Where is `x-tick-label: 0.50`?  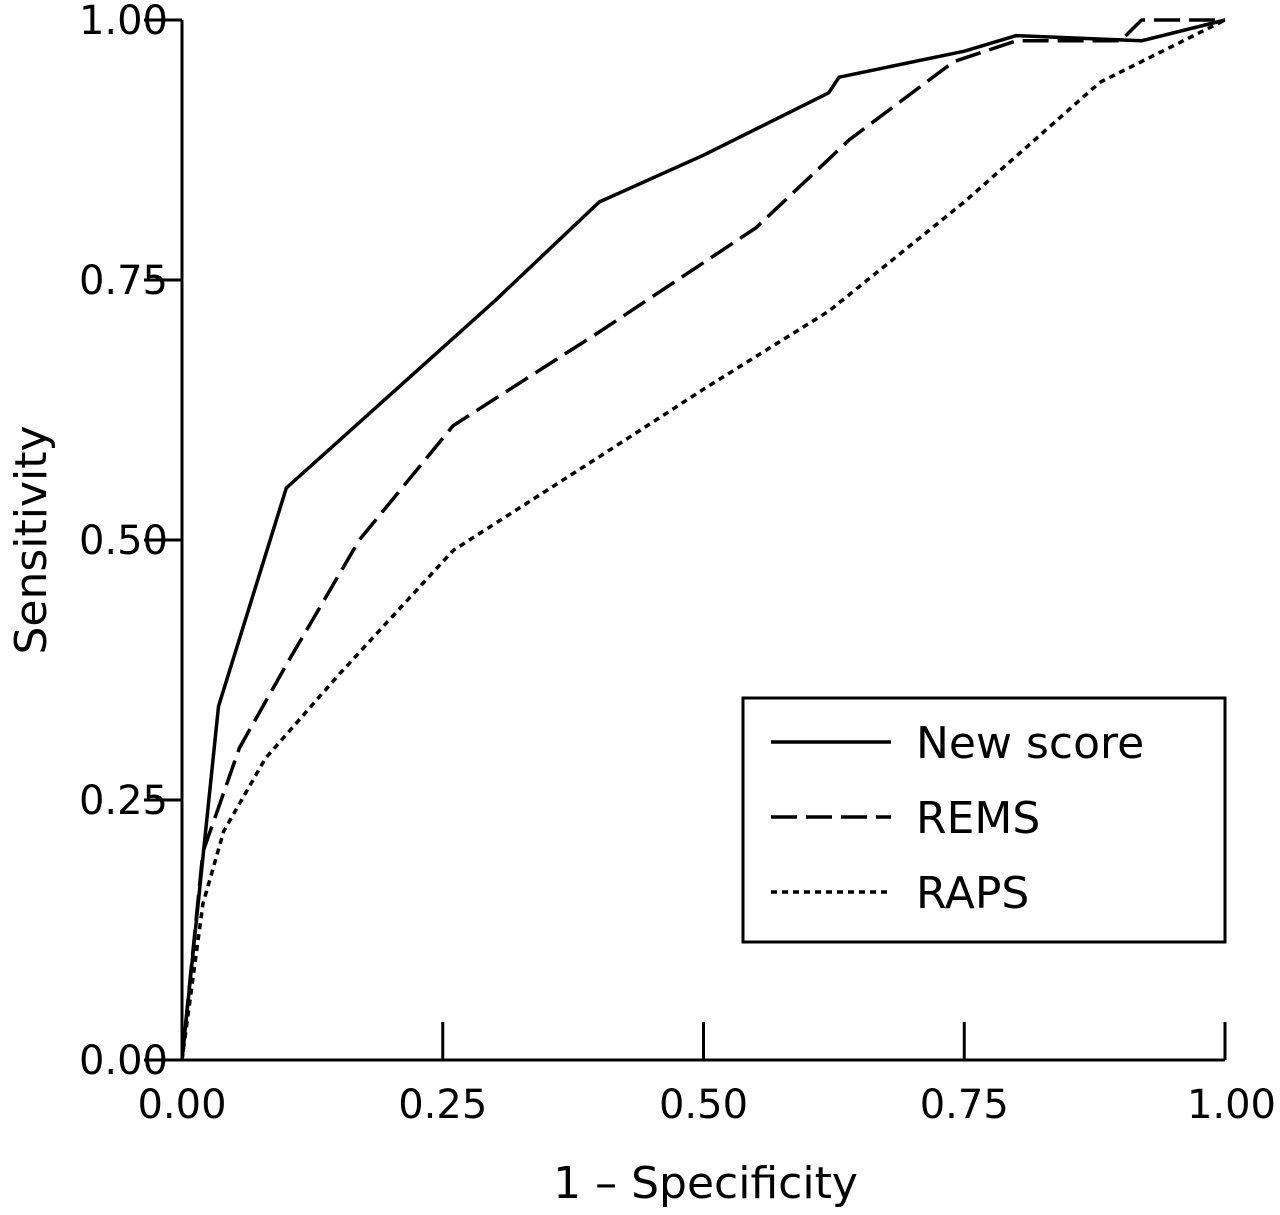 x-tick-label: 0.50 is located at coordinates (703, 1105).